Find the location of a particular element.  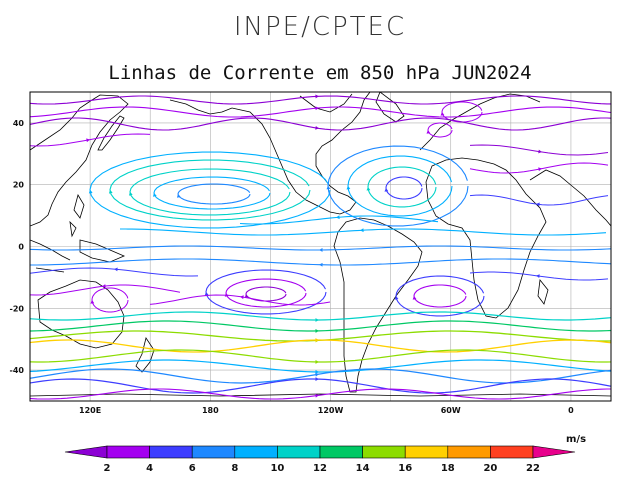

lat-tick-label: 40 is located at coordinates (19, 123).